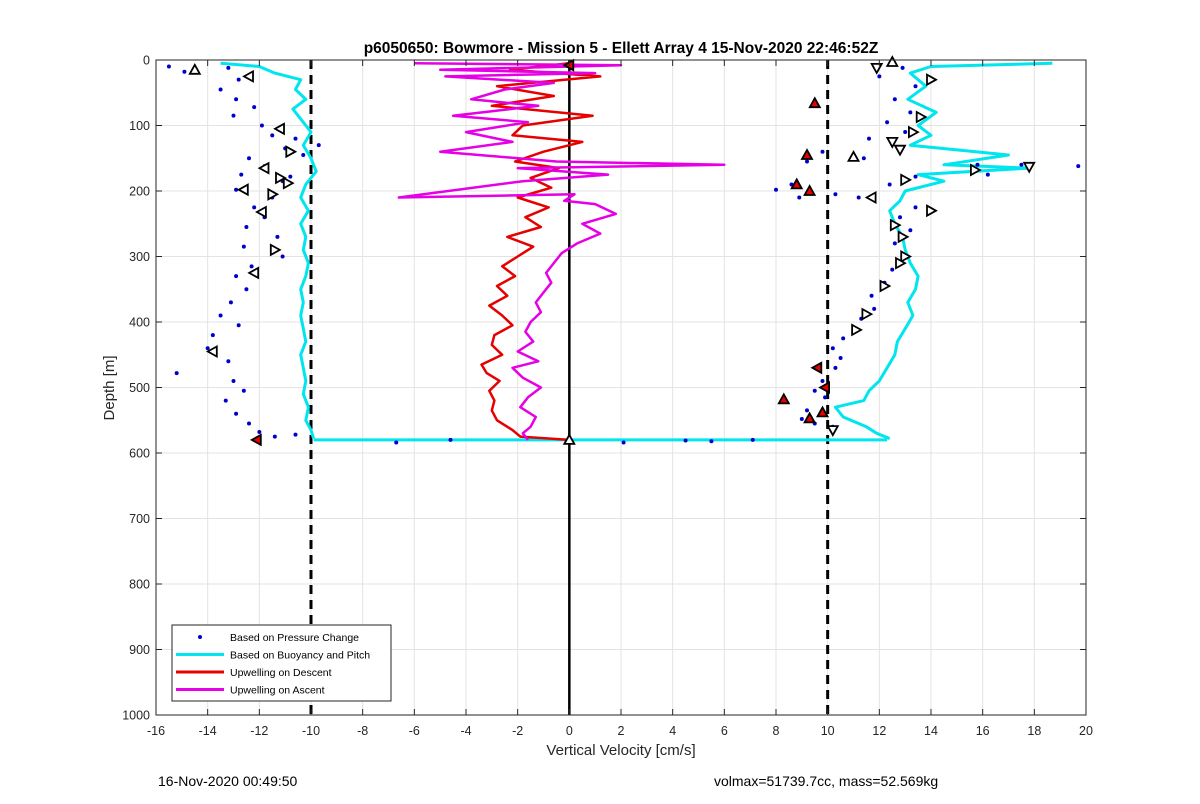  I want to click on legend-swatch, so click(200, 637).